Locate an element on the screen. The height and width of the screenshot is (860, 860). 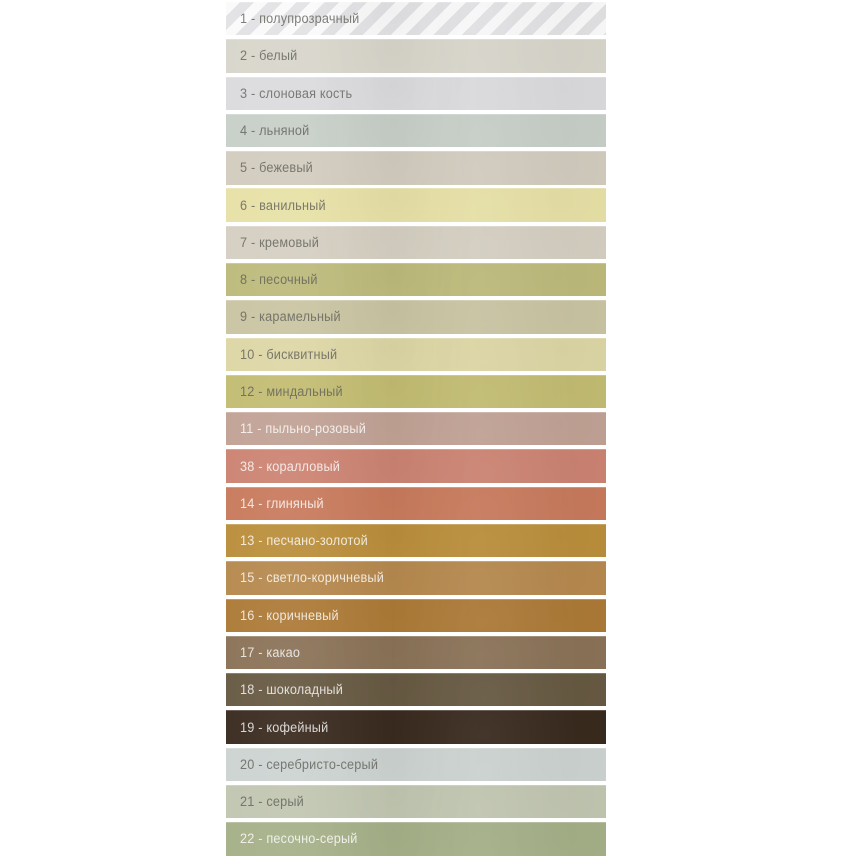
swatch-row: 10 - бисквитный is located at coordinates (416, 354).